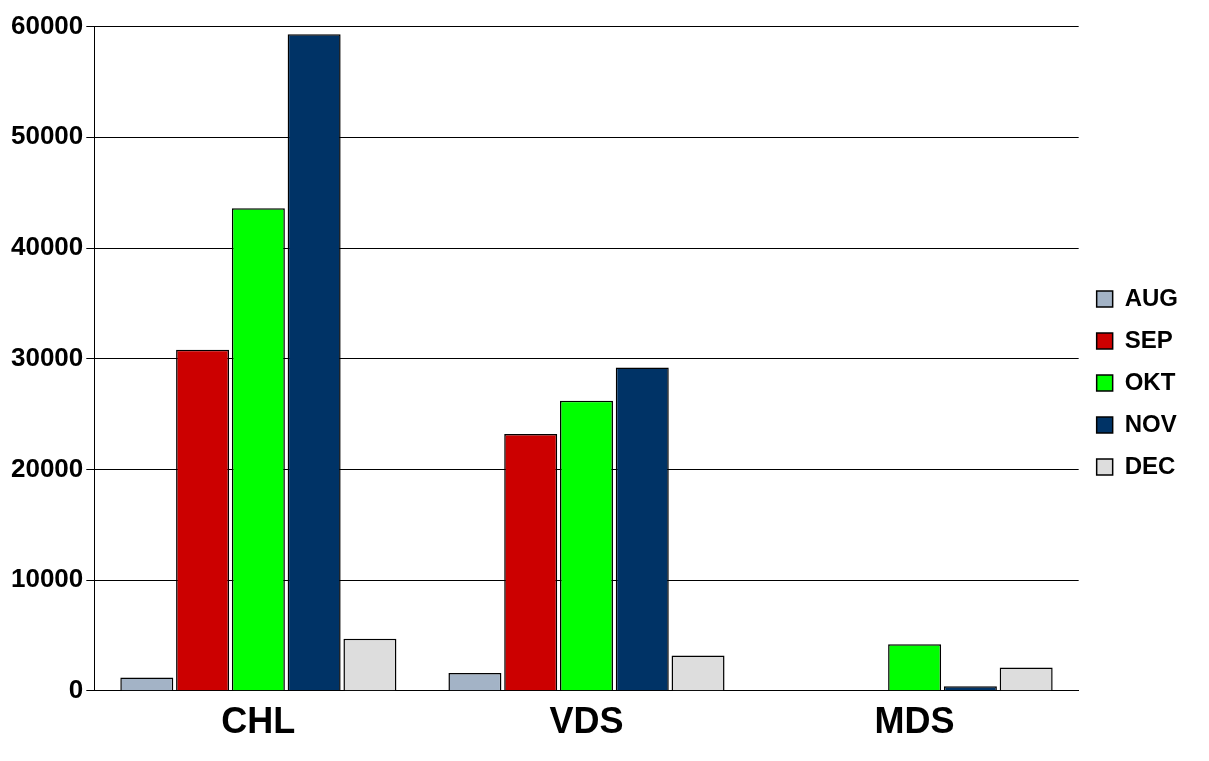  Describe the element at coordinates (1150, 423) in the screenshot. I see `legend-label: NOV` at that location.